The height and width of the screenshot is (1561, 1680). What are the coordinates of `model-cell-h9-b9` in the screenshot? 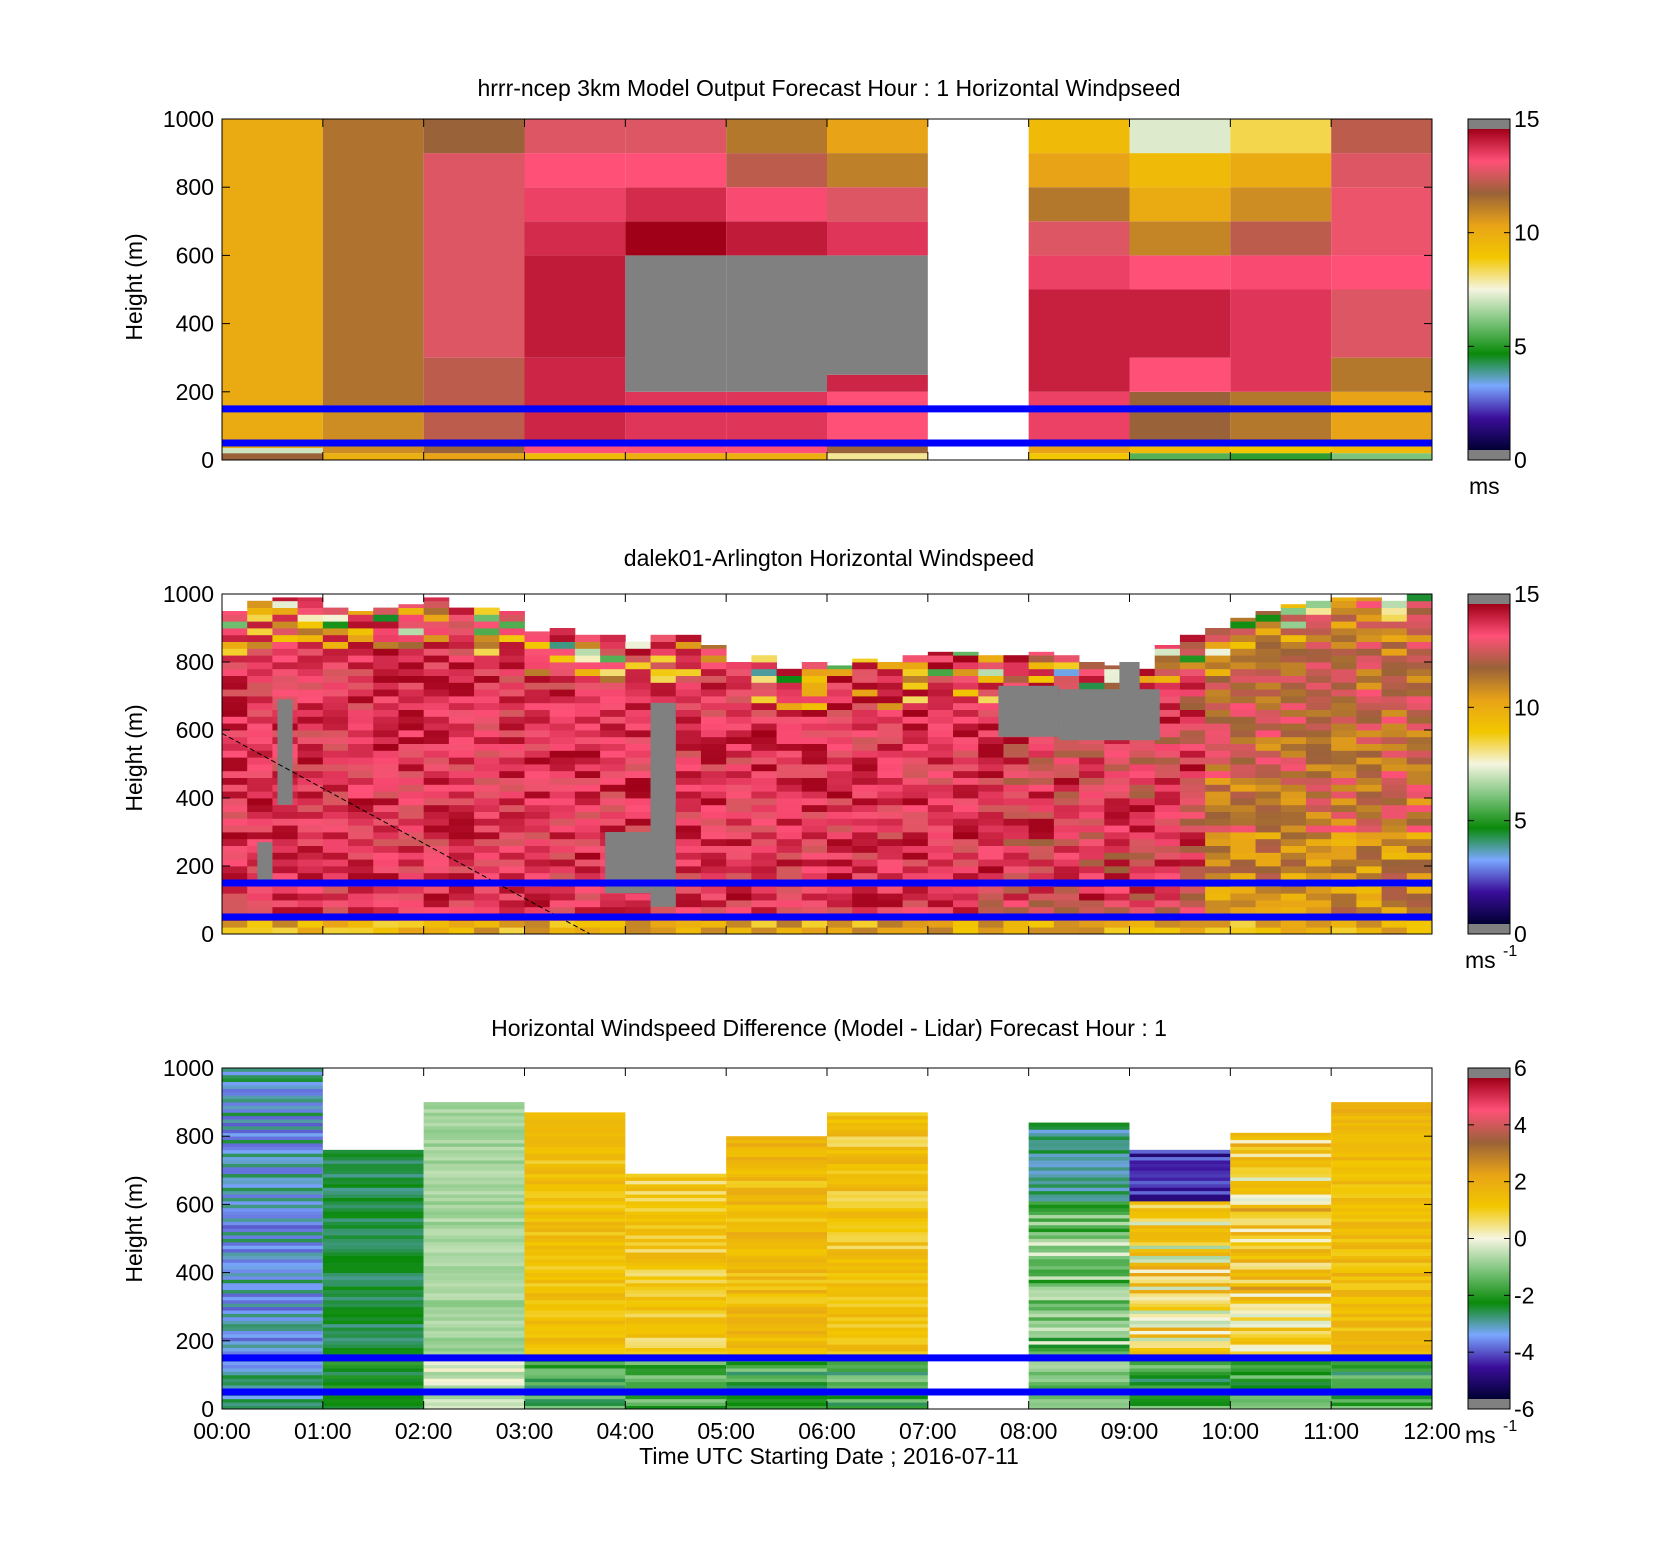 It's located at (1180, 136).